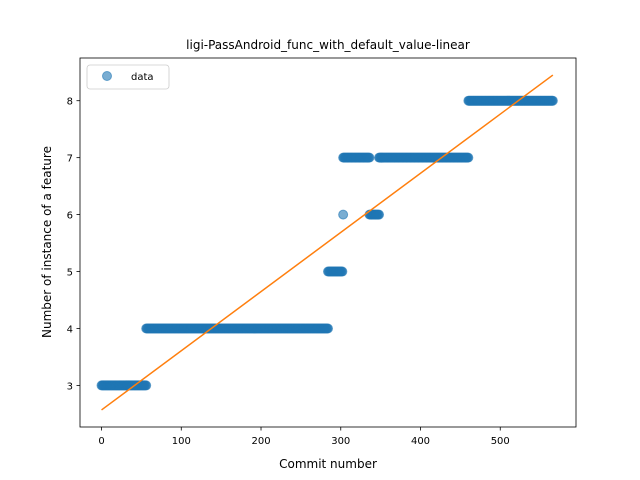 The height and width of the screenshot is (480, 640). What do you see at coordinates (340, 441) in the screenshot?
I see `x-tick-label: 300` at bounding box center [340, 441].